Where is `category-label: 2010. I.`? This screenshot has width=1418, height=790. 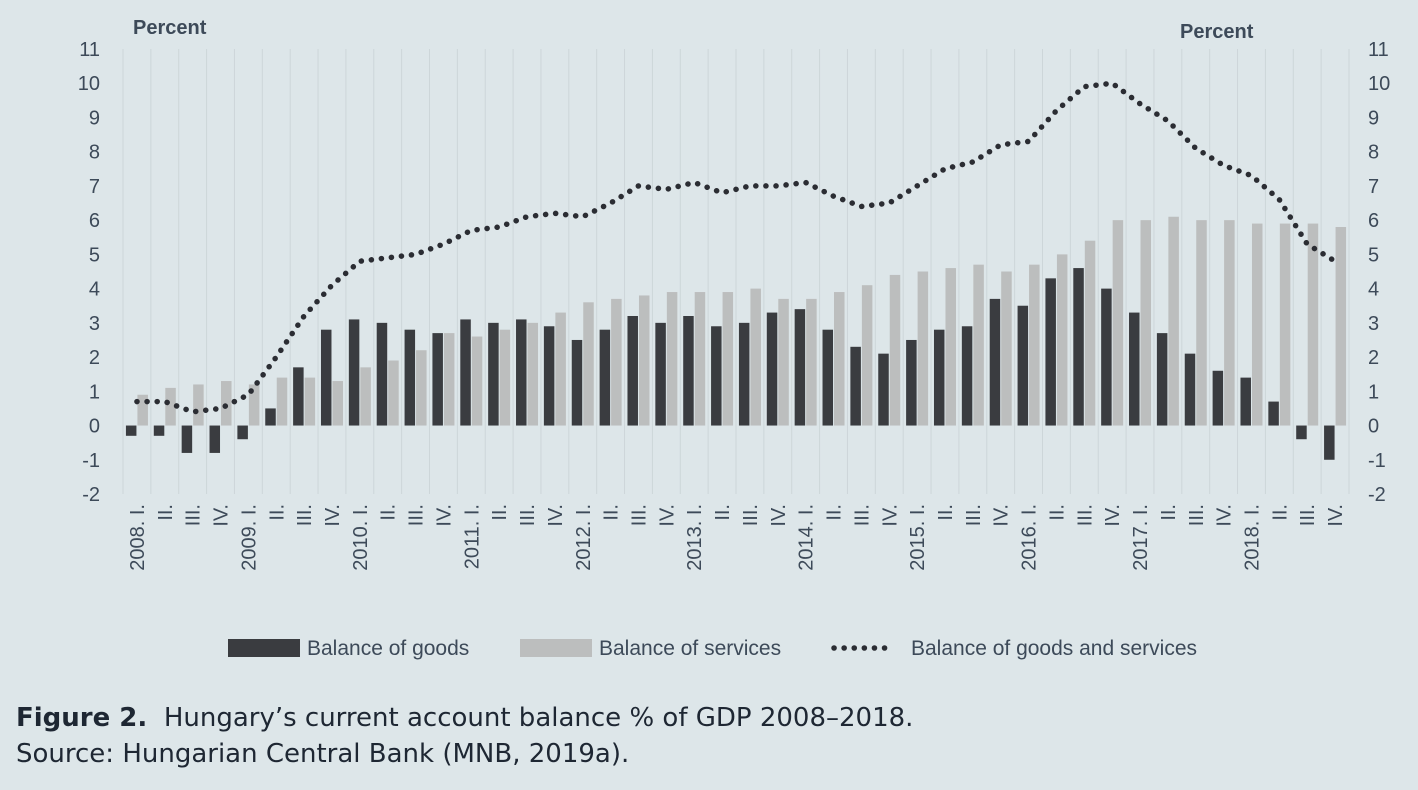 category-label: 2010. I. is located at coordinates (361, 537).